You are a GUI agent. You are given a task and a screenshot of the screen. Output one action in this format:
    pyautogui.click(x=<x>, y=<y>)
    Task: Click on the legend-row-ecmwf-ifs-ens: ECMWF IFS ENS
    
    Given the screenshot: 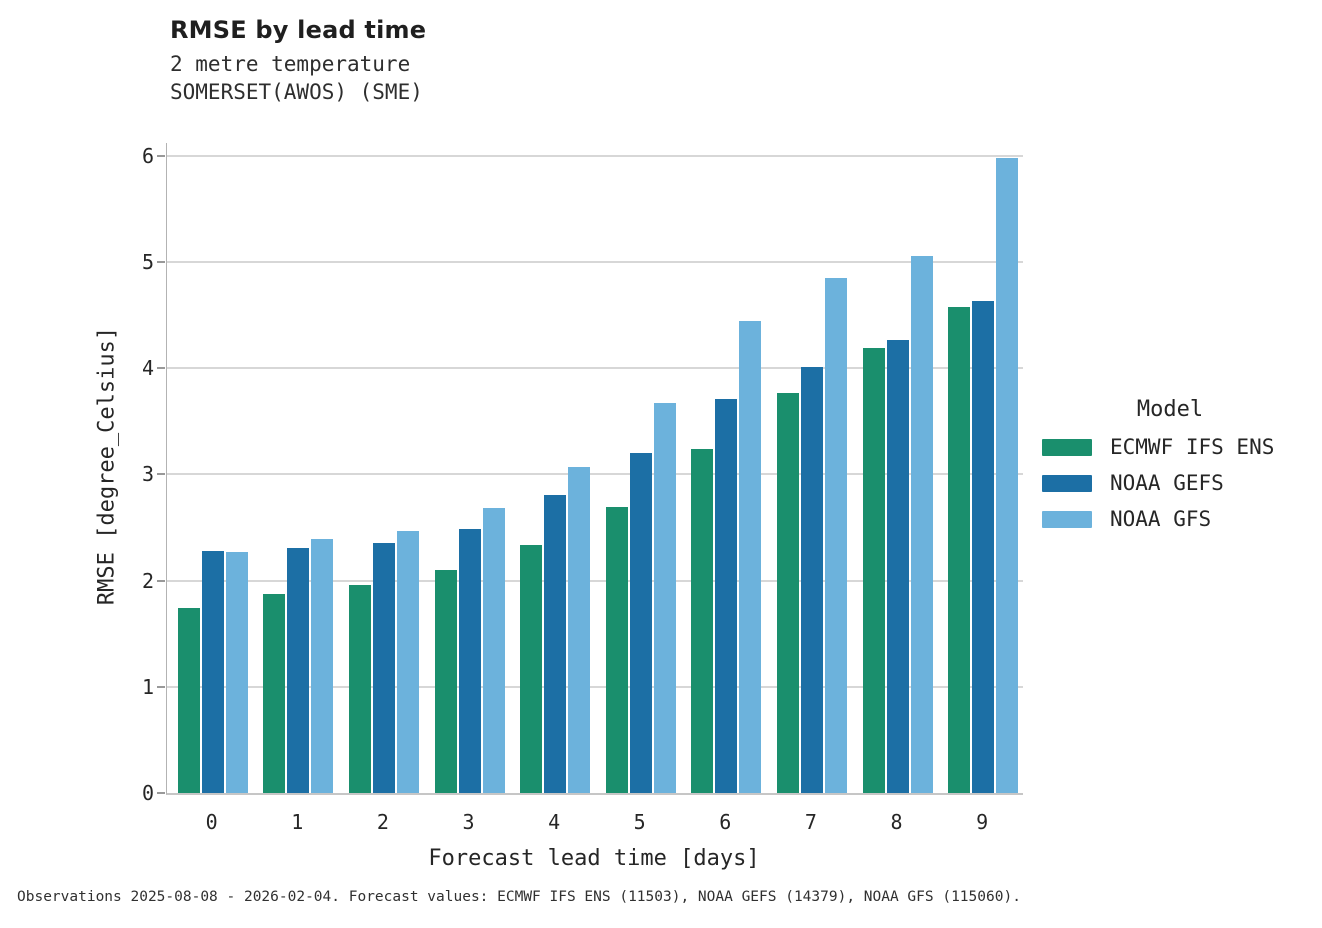 What is the action you would take?
    pyautogui.click(x=1170, y=447)
    